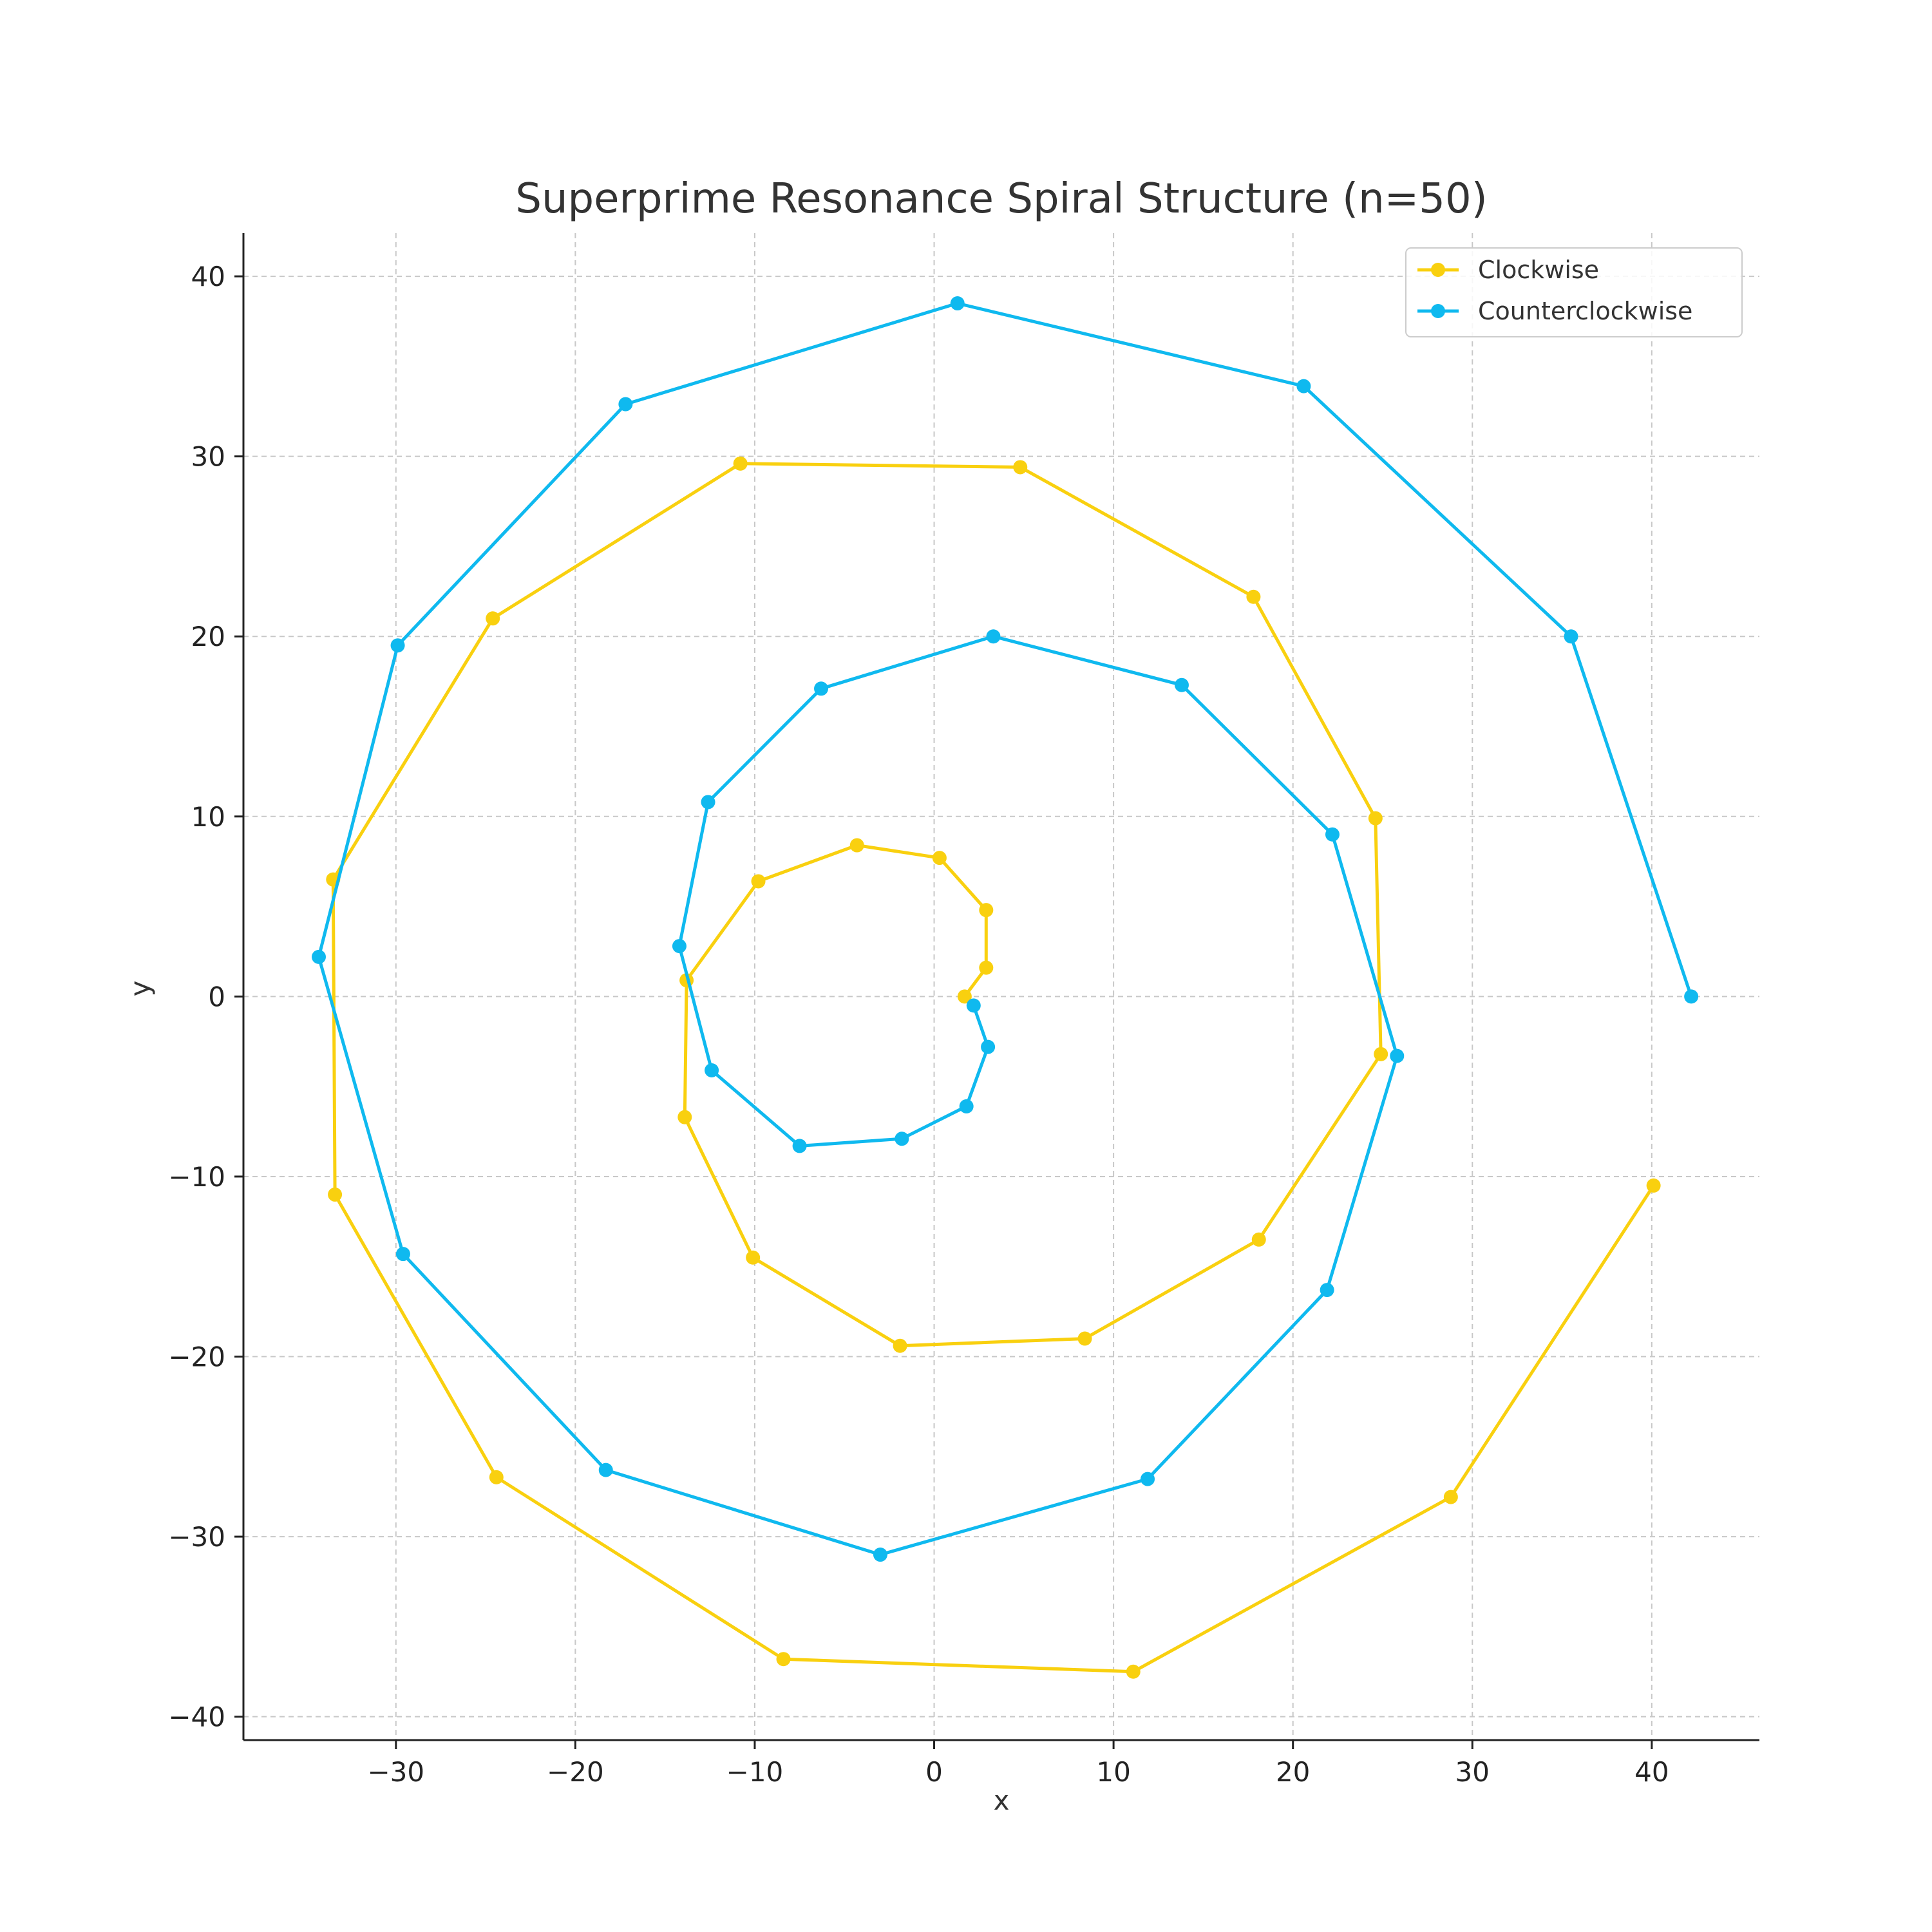  I want to click on y-tick-label: 20, so click(208, 636).